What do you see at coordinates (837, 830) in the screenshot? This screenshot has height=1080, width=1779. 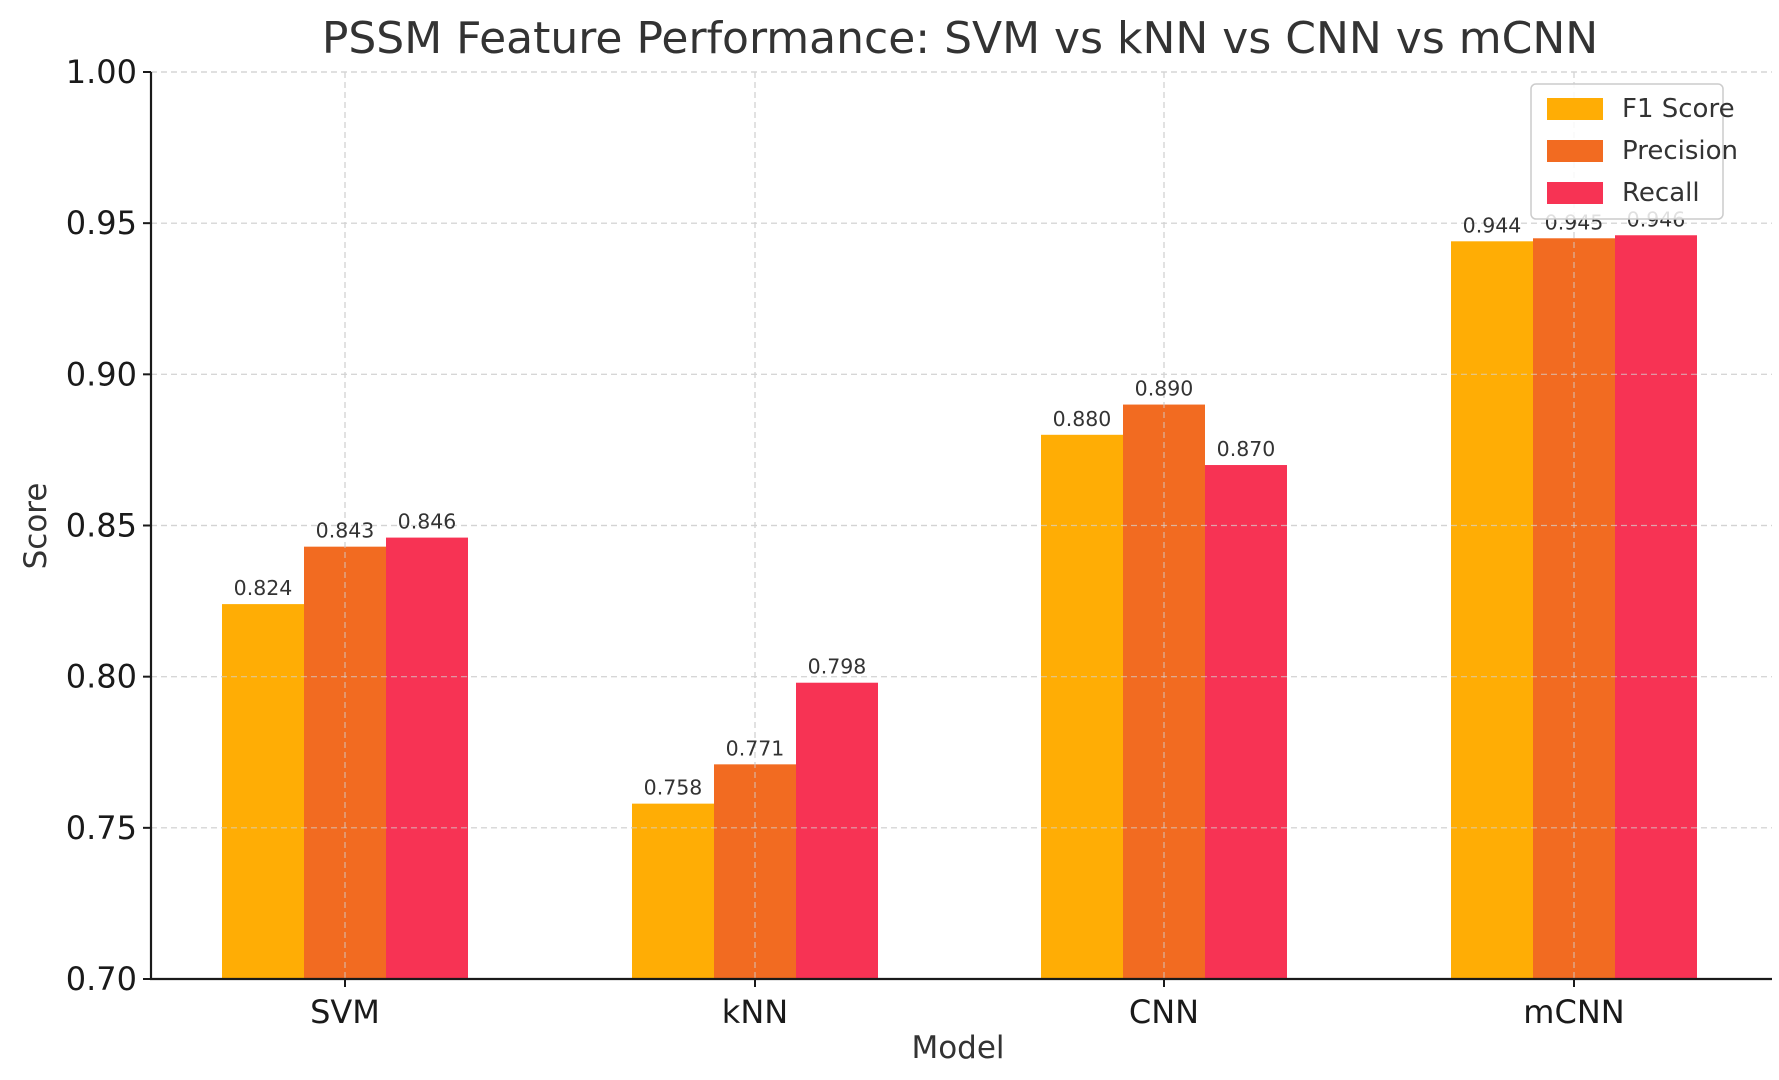 I see `bar-knn-recall` at bounding box center [837, 830].